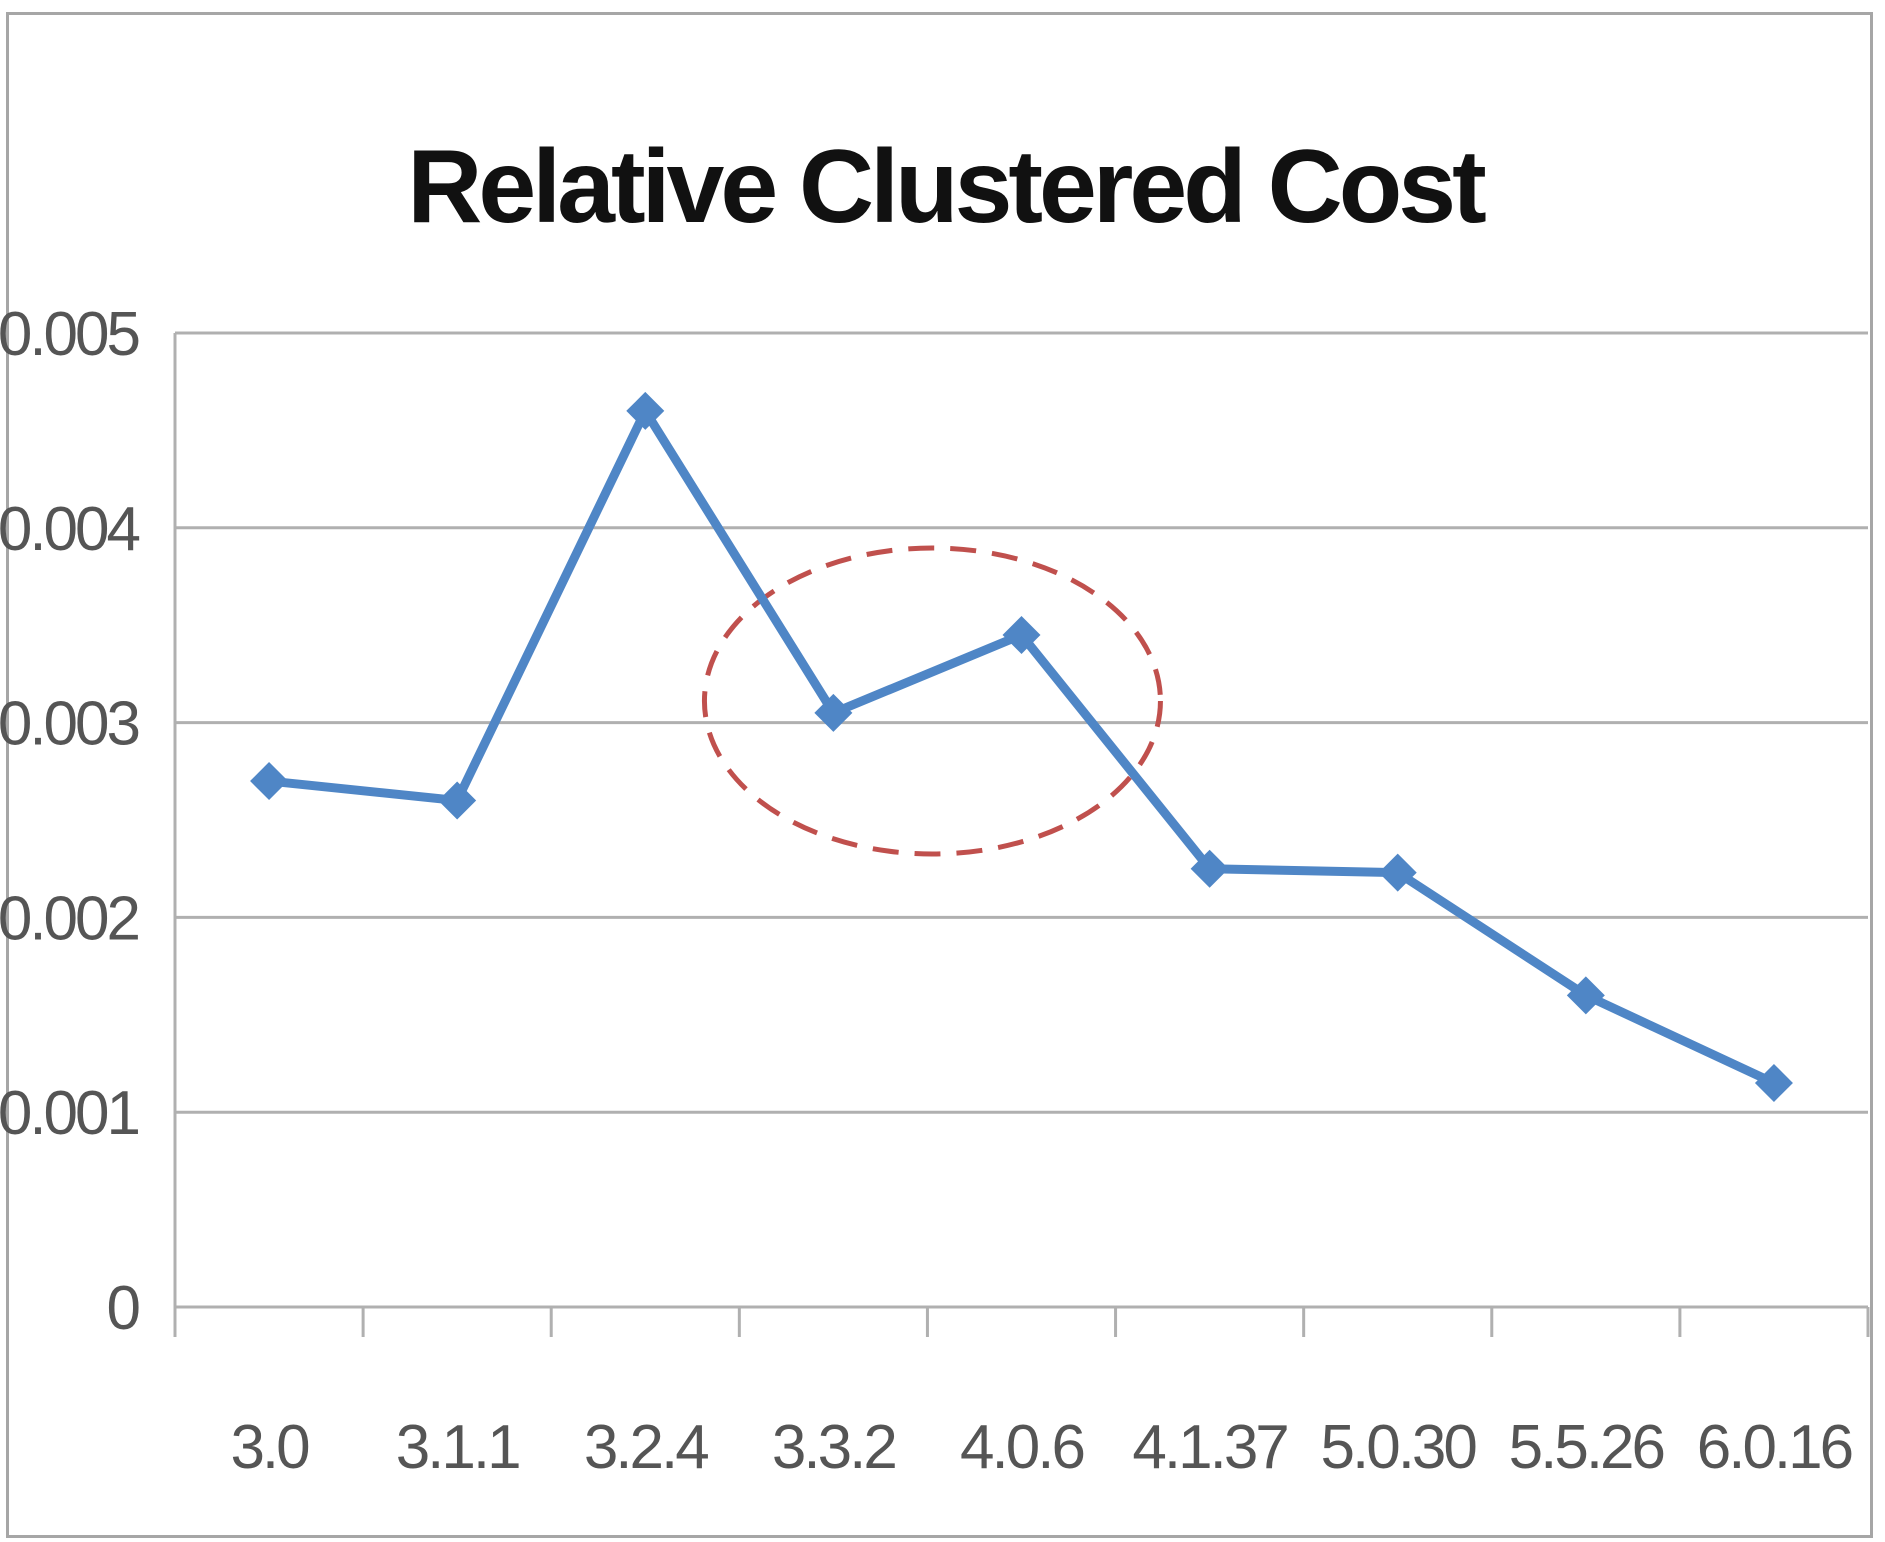 The width and height of the screenshot is (1885, 1542). I want to click on x-tick-label: 3.3.2, so click(833, 1447).